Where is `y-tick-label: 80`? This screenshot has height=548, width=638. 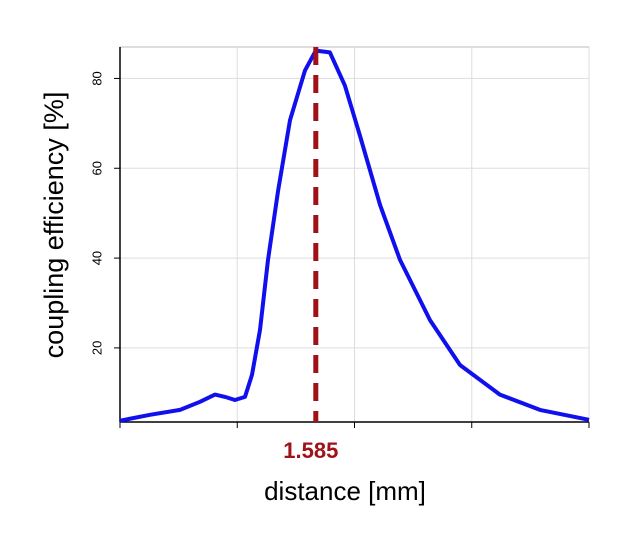 y-tick-label: 80 is located at coordinates (96, 78).